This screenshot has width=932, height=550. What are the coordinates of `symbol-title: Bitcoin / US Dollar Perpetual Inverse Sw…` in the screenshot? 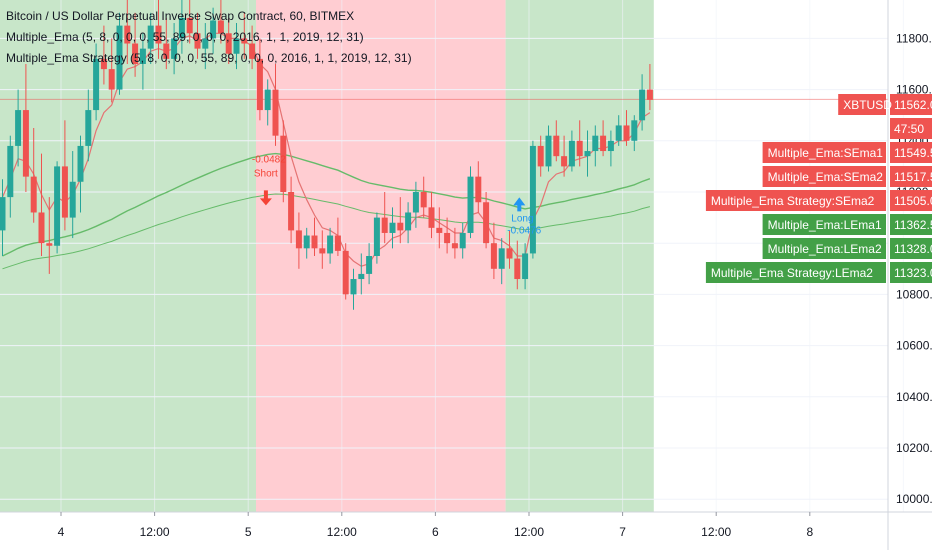 It's located at (180, 16).